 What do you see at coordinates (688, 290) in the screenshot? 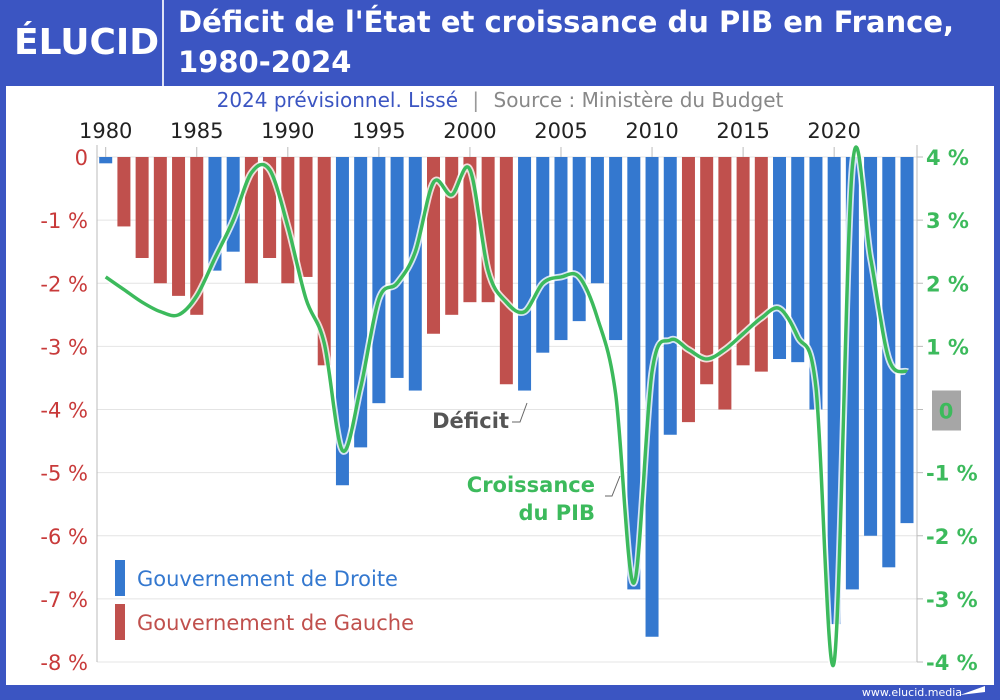
I see `deficit-bar-2012` at bounding box center [688, 290].